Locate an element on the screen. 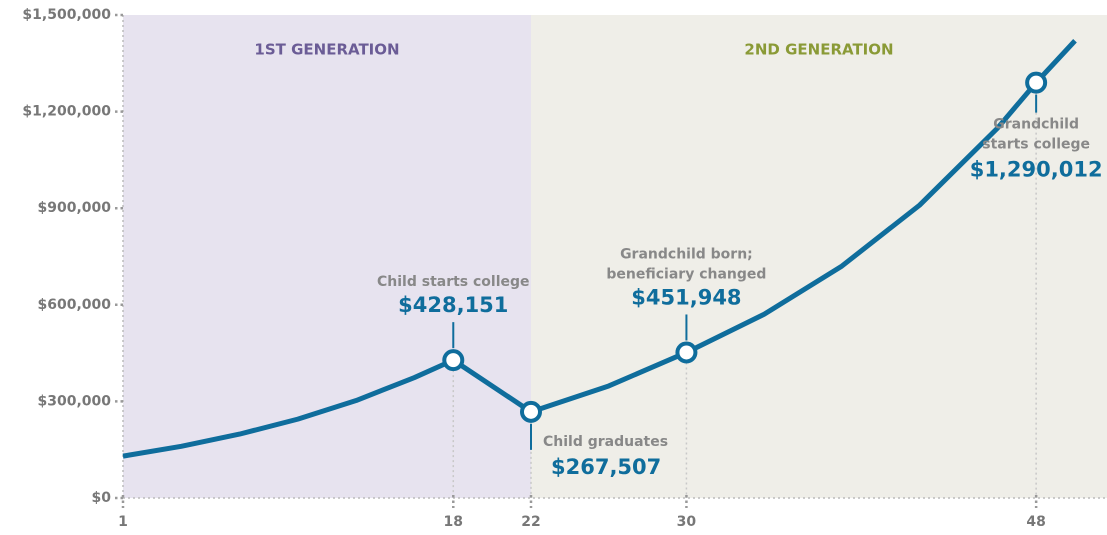 Image resolution: width=1107 pixels, height=535 pixels. value-label: $451,948 is located at coordinates (686, 297).